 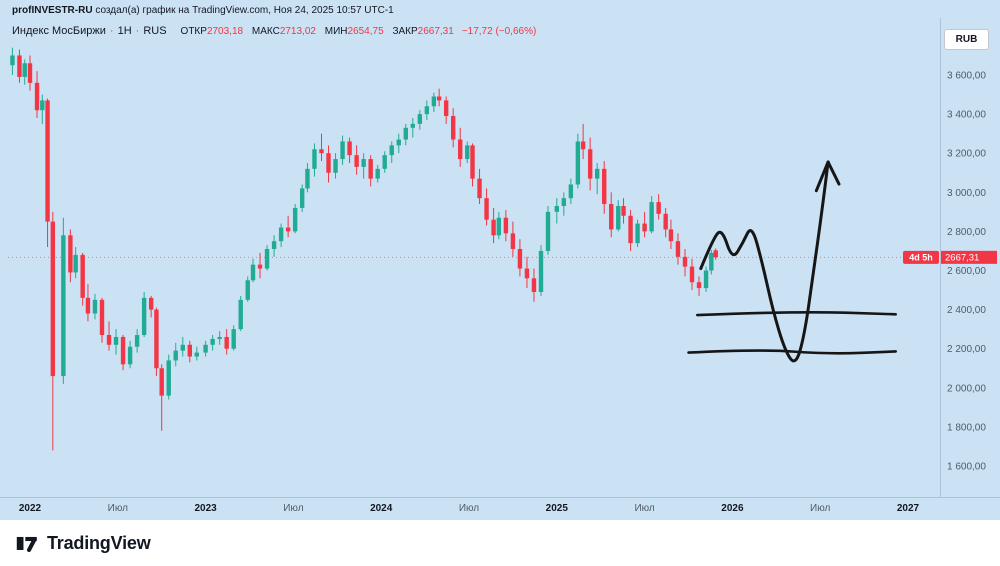 I want to click on time-axis-label: 2023, so click(x=205, y=508).